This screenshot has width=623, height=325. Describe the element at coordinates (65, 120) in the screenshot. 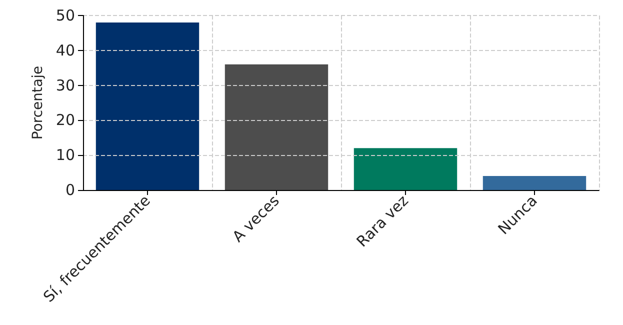

I see `y-tick-label: 20` at that location.